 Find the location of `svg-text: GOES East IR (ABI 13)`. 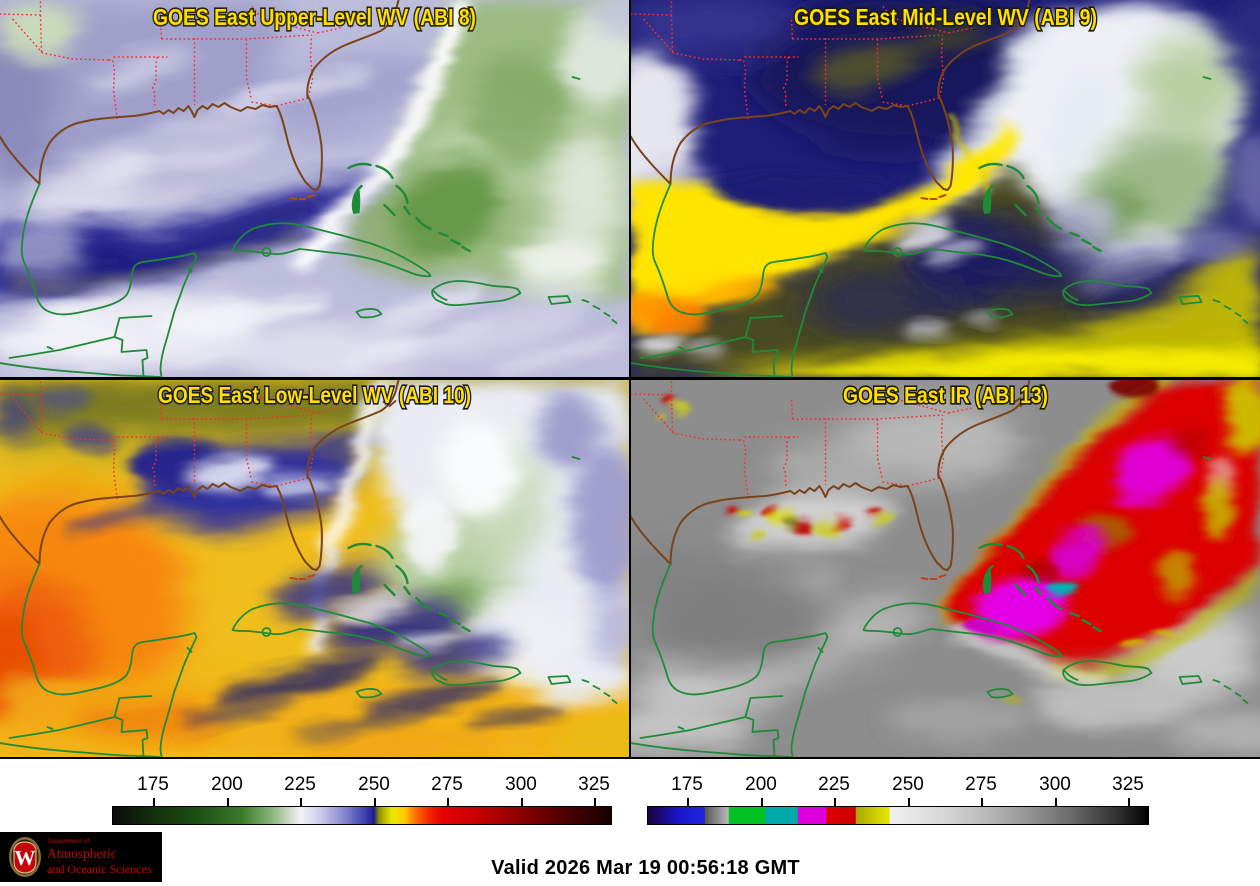

svg-text: GOES East IR (ABI 13) is located at coordinates (945, 395).